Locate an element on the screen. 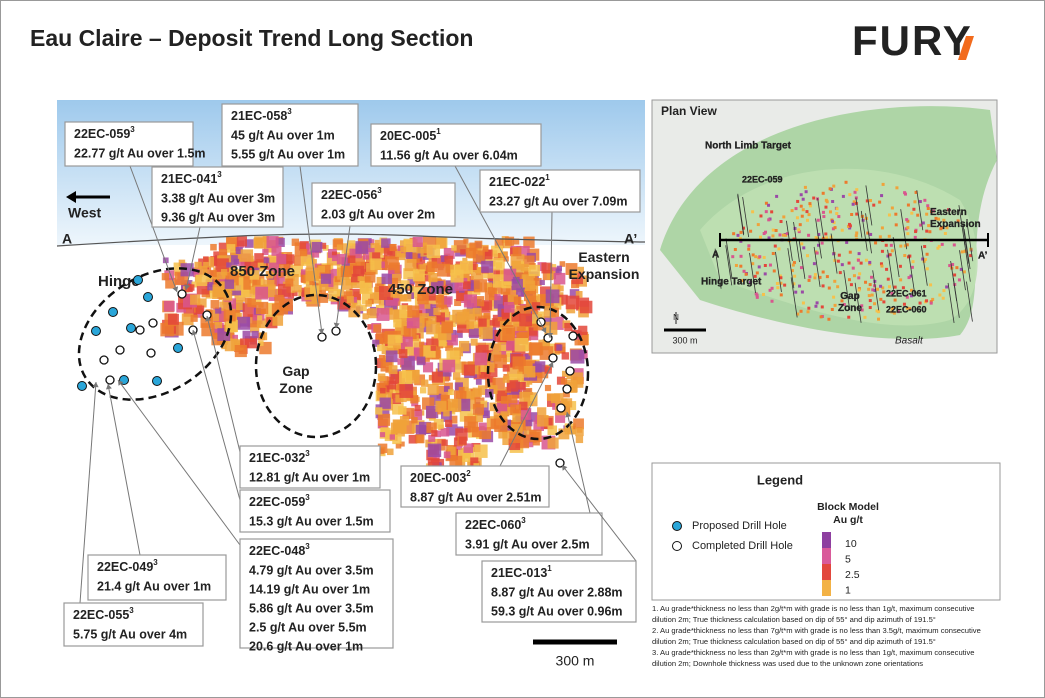 This screenshot has width=1045, height=698. plan-label: 22EC-061 is located at coordinates (906, 293).